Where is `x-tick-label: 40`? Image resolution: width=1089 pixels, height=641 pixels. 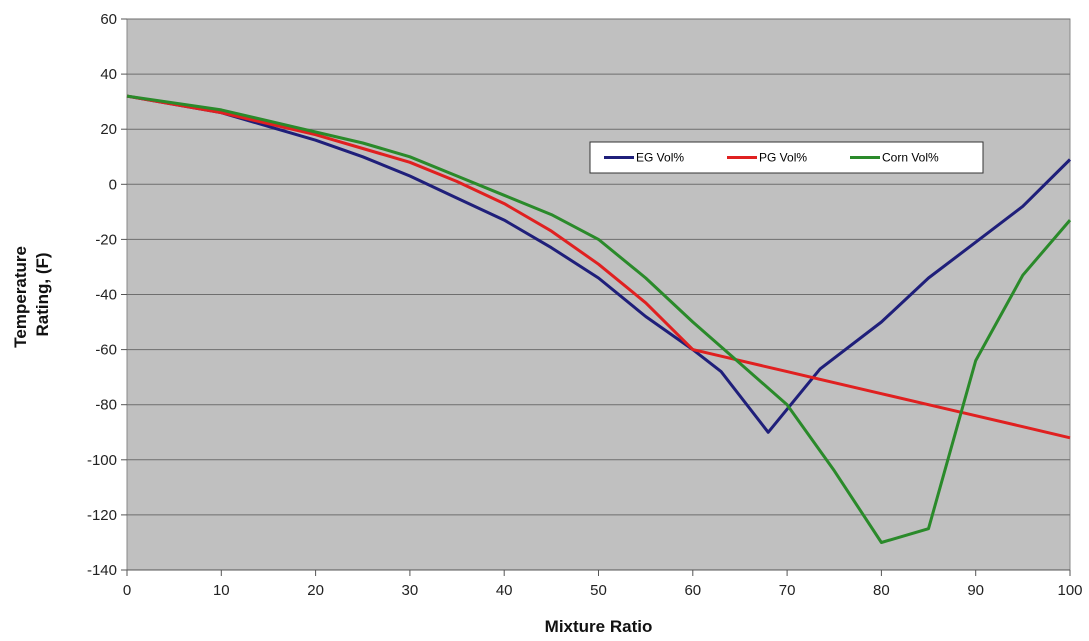 x-tick-label: 40 is located at coordinates (504, 590).